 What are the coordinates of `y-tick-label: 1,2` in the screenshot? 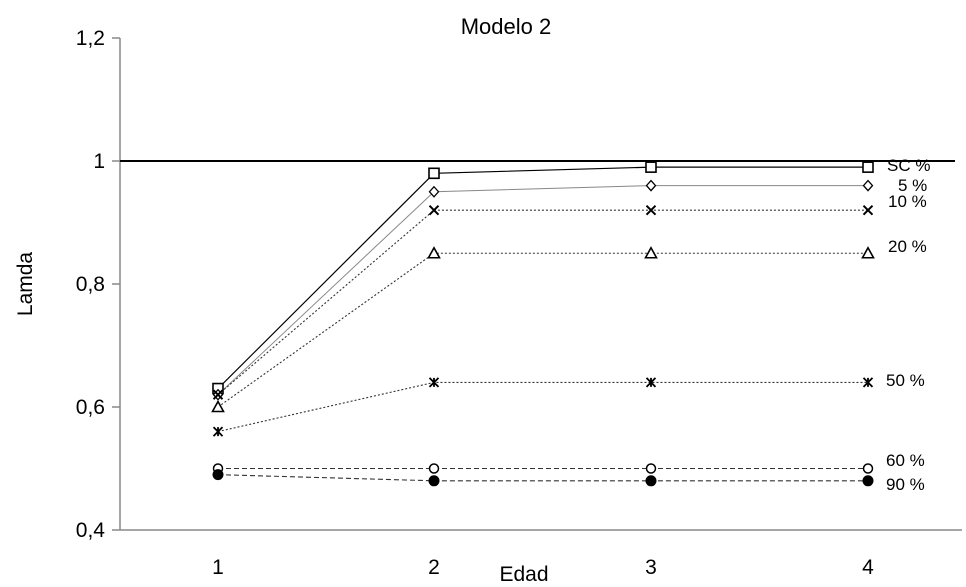 It's located at (90, 38).